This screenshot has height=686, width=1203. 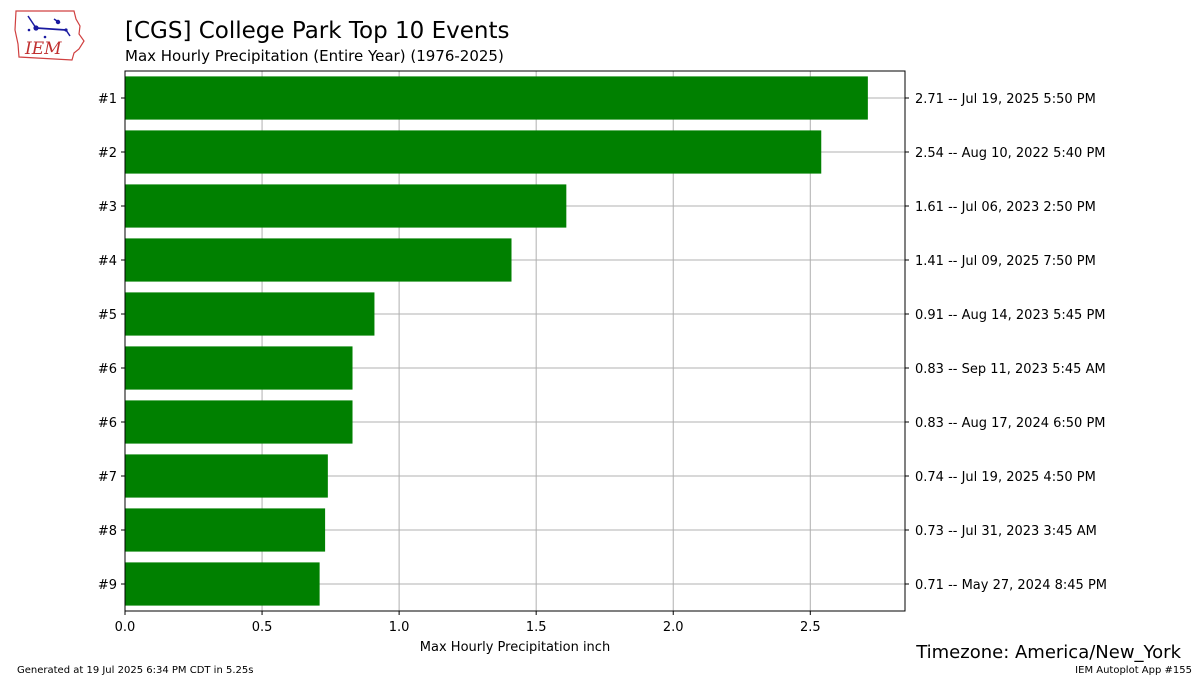 What do you see at coordinates (107, 585) in the screenshot?
I see `y-tick-label: #9` at bounding box center [107, 585].